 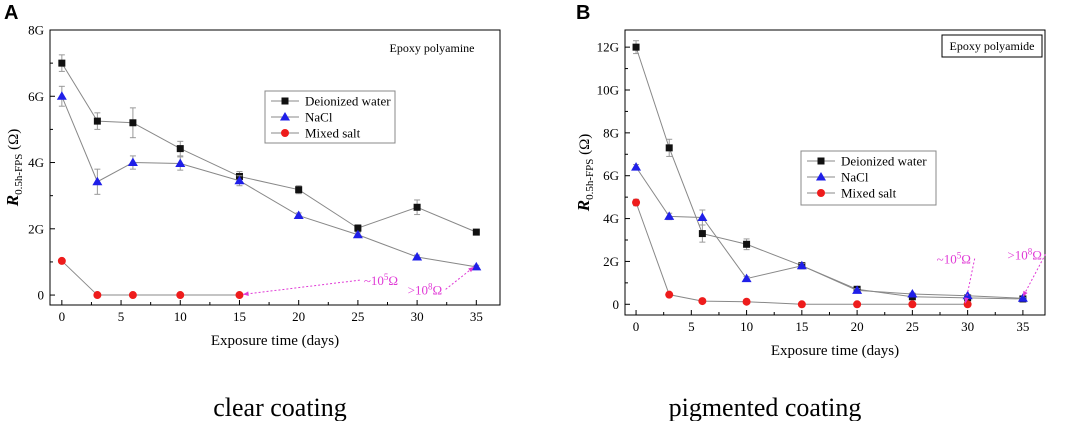 What do you see at coordinates (855, 177) in the screenshot?
I see `legend-label-b-1: NaCl` at bounding box center [855, 177].